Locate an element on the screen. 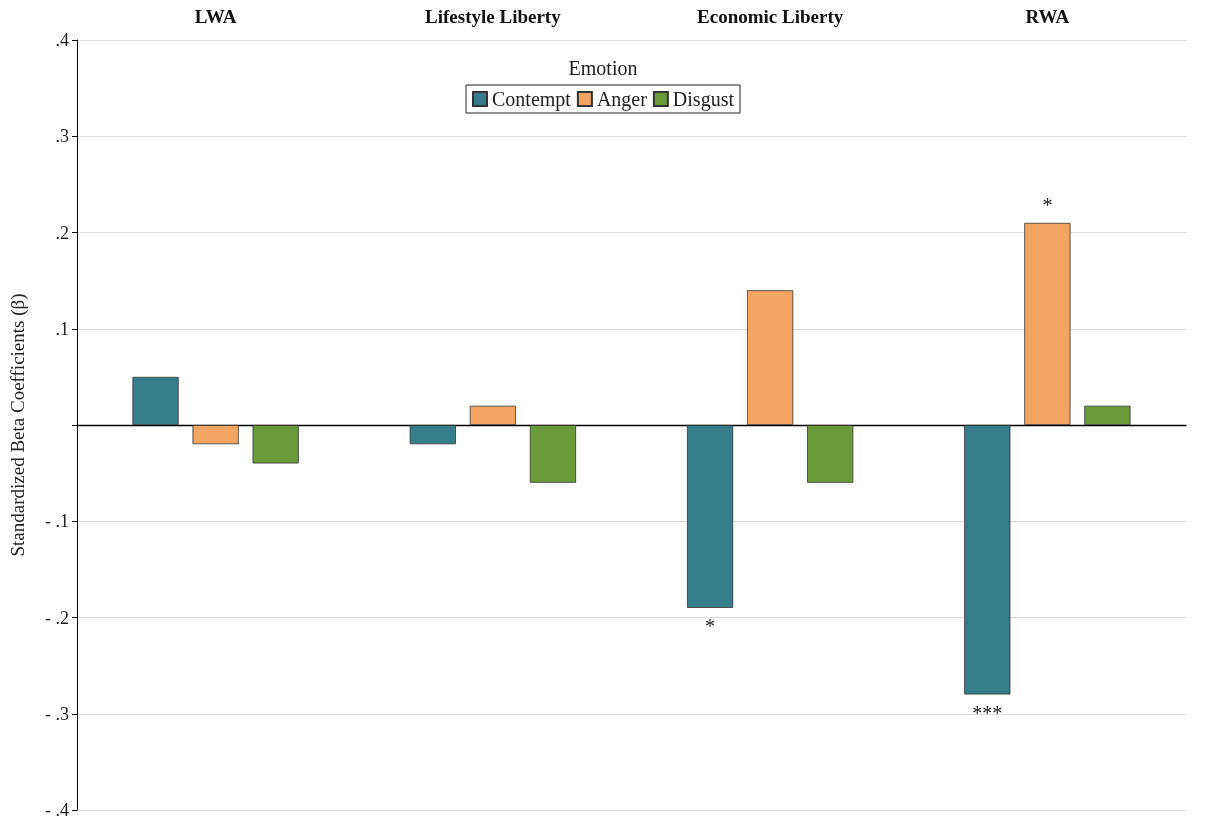 The image size is (1206, 820). legend-label: Disgust is located at coordinates (703, 99).